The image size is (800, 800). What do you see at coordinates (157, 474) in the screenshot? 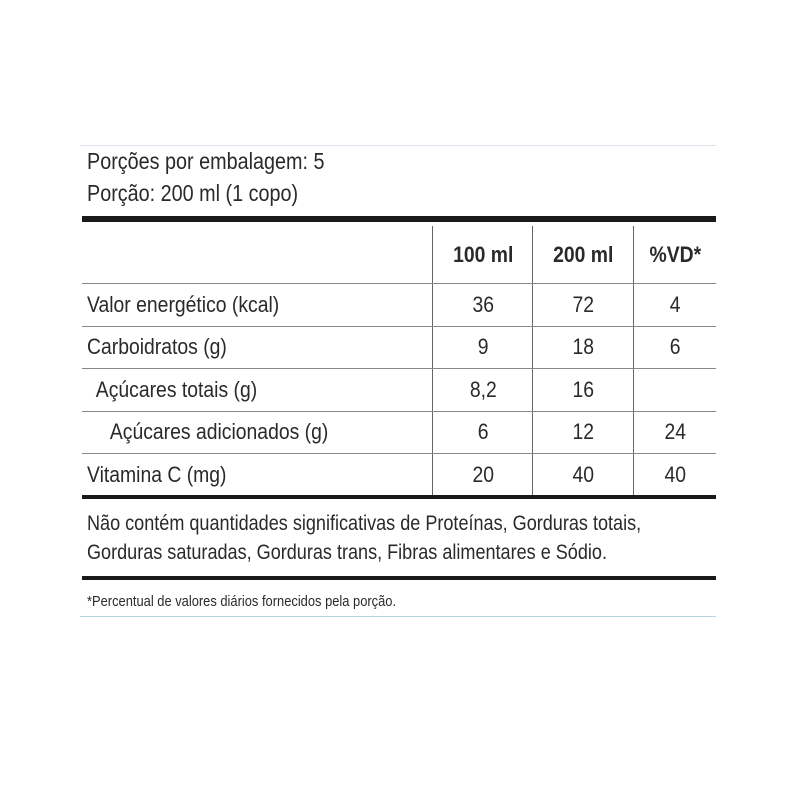
I see `nutrient-label: Vitamina C (mg)` at bounding box center [157, 474].